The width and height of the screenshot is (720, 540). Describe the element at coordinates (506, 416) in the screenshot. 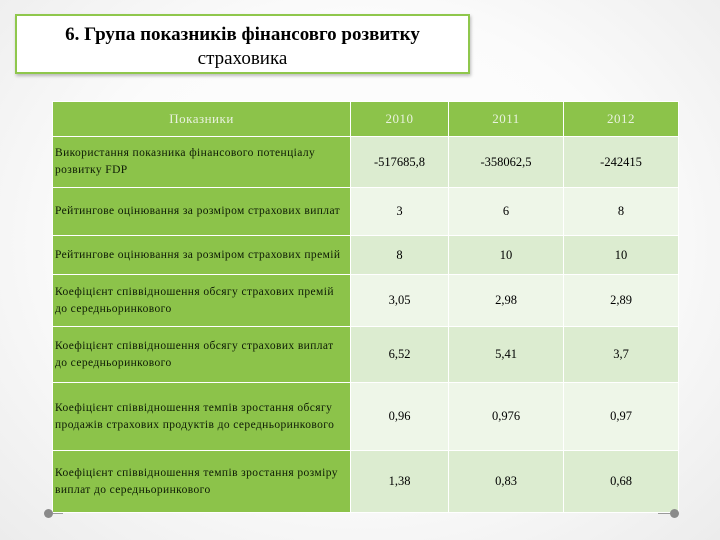

I see `cell-2011: 0,976` at that location.